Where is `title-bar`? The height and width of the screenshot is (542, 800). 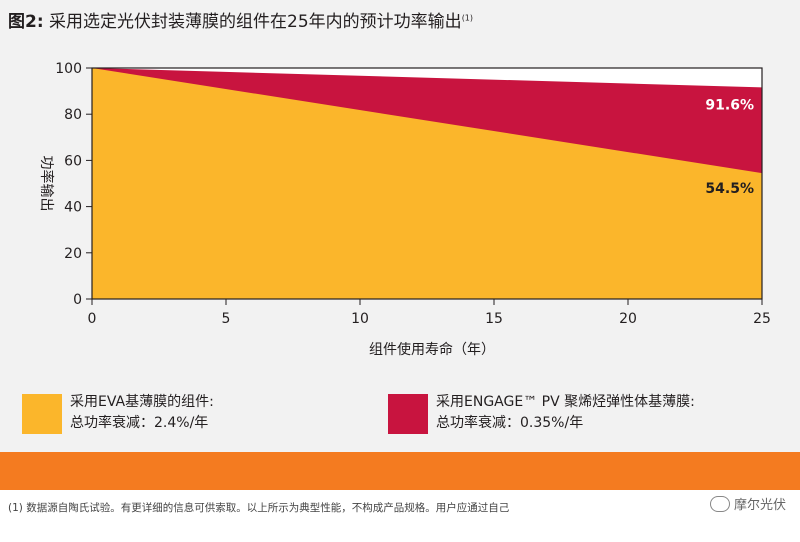
title-bar is located at coordinates (400, 16).